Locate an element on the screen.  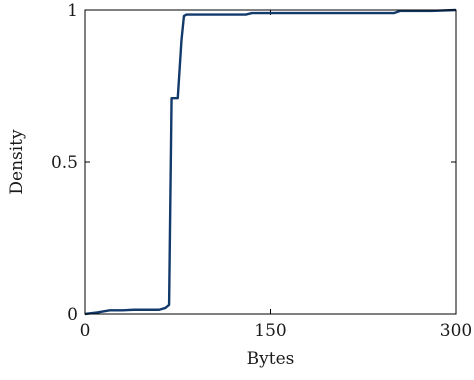
x-tick-label: 150 is located at coordinates (270, 331).